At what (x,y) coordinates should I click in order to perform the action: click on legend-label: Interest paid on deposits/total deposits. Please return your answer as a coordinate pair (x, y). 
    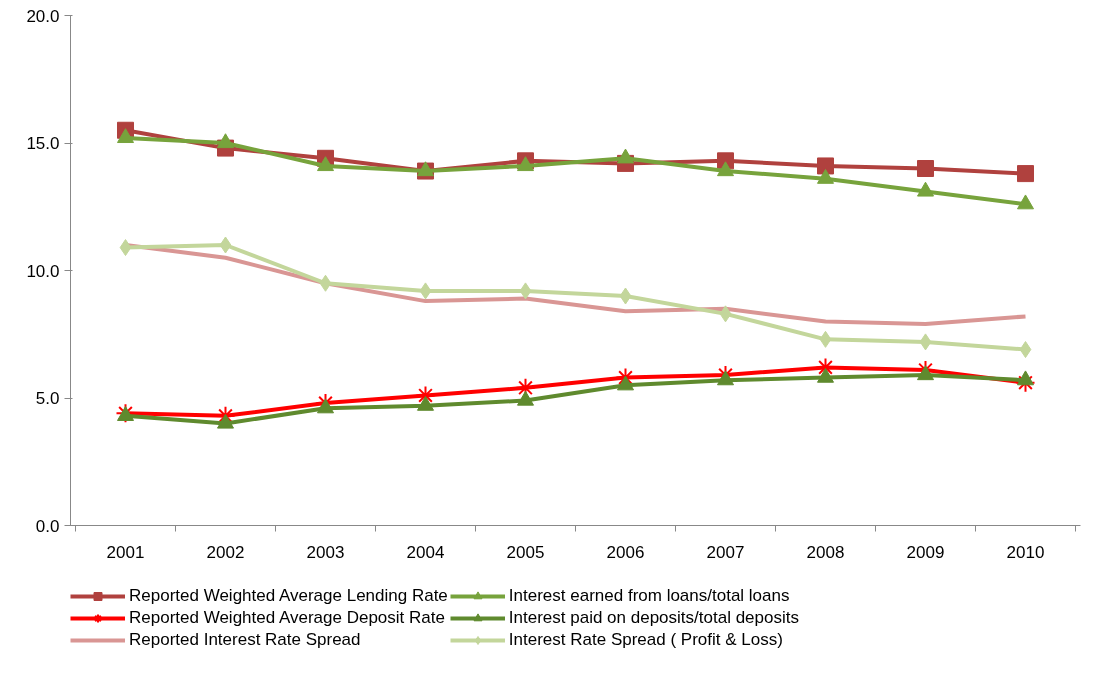
    Looking at the image, I should click on (653, 617).